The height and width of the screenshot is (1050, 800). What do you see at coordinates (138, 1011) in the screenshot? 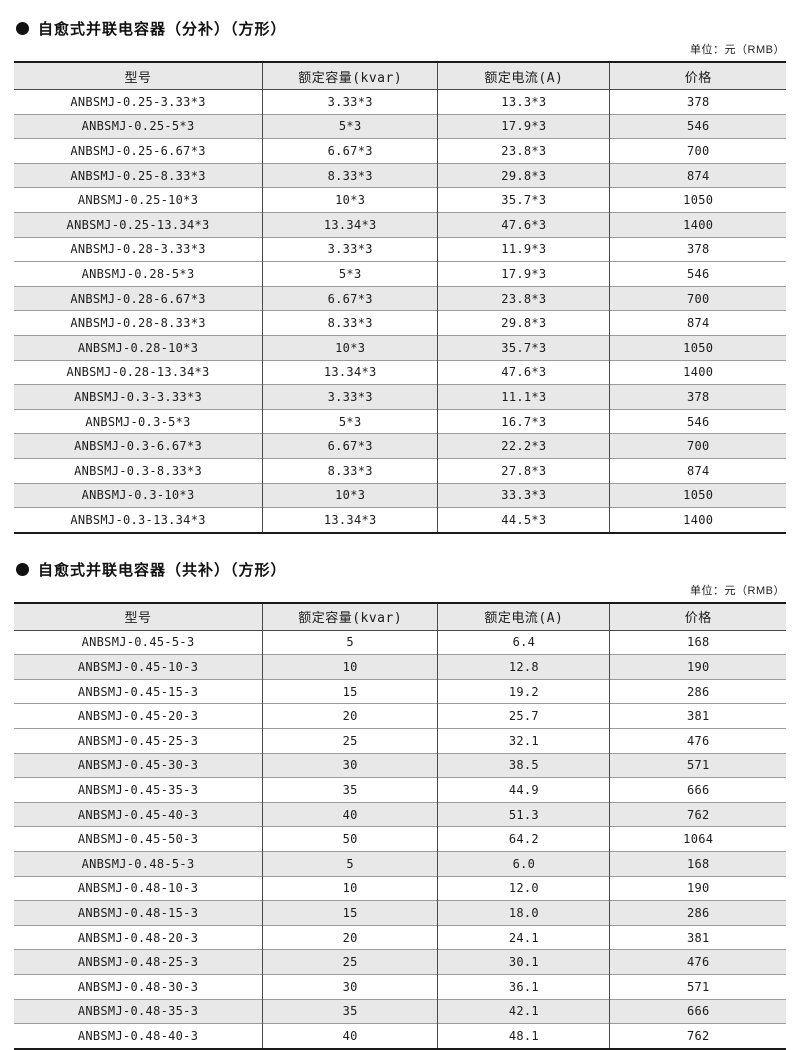
I see `model-cell: ANBSMJ-0.48-35-3` at bounding box center [138, 1011].